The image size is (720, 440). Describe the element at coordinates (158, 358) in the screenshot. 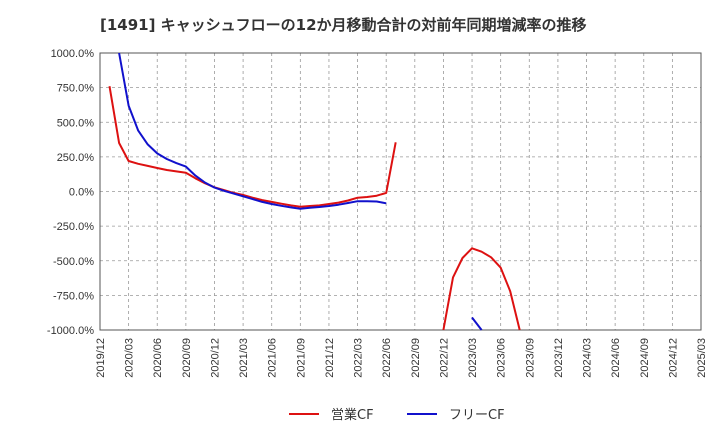

I see `x-tick-label: 2020/06` at that location.